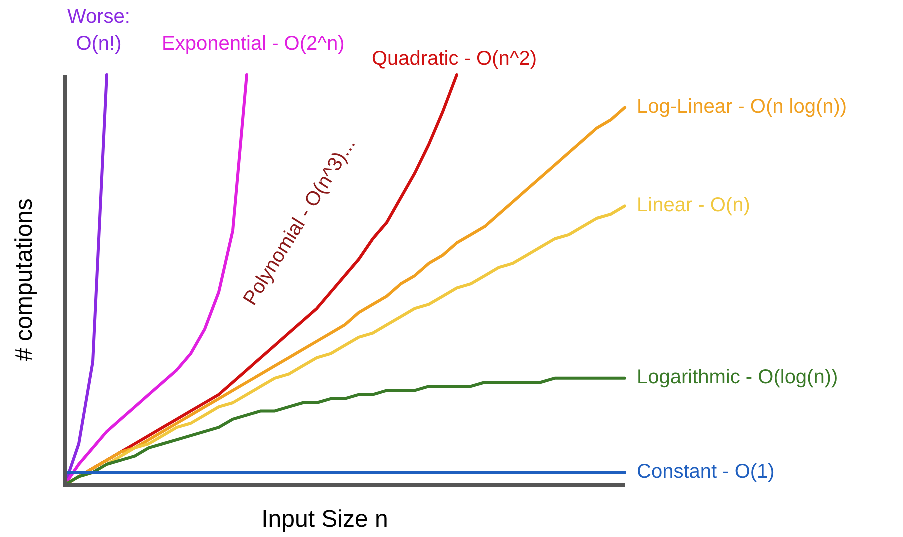 Image resolution: width=903 pixels, height=537 pixels. I want to click on series-label: Constant - O(1), so click(706, 471).